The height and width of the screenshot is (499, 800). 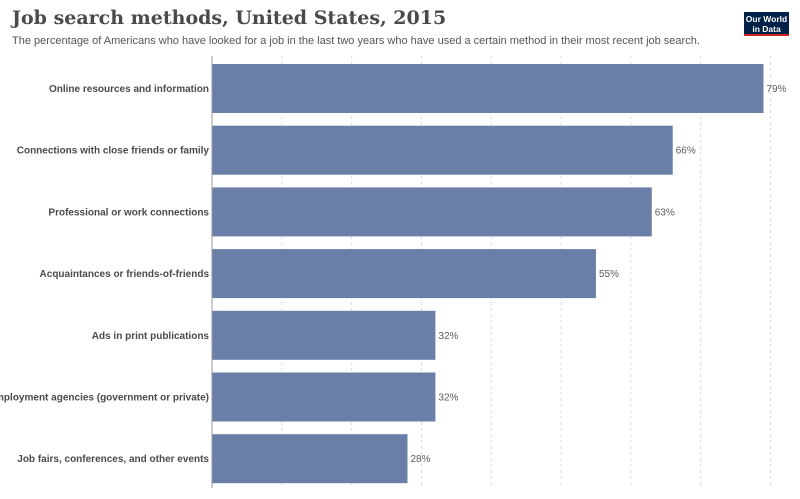 What do you see at coordinates (229, 18) in the screenshot?
I see `page-title: Job search methods, United States, 2015` at bounding box center [229, 18].